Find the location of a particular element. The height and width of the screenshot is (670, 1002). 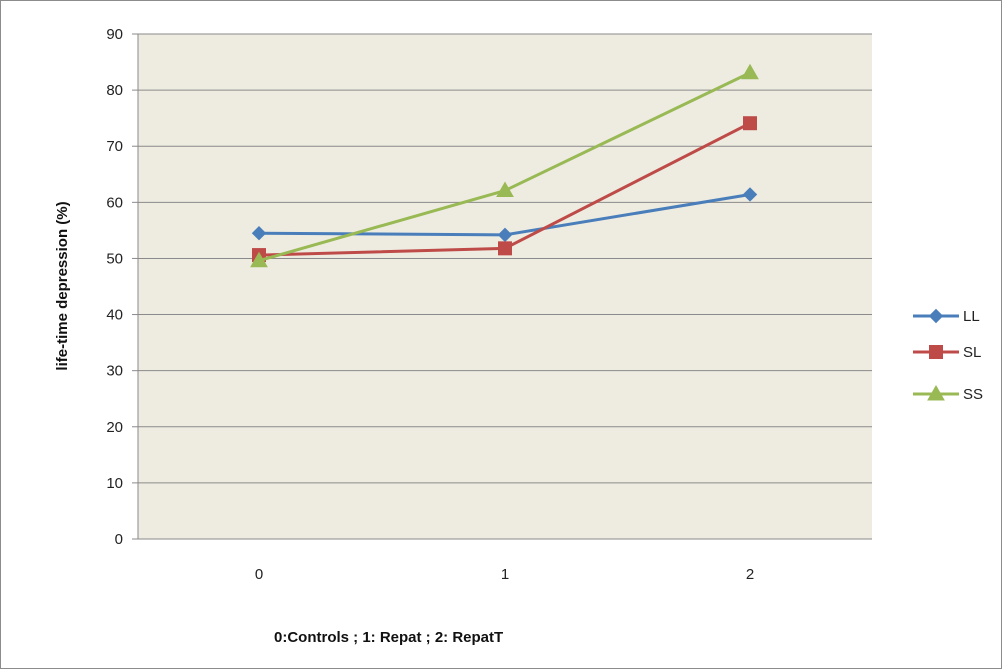

y-tick-label-50: 50 is located at coordinates (114, 258).